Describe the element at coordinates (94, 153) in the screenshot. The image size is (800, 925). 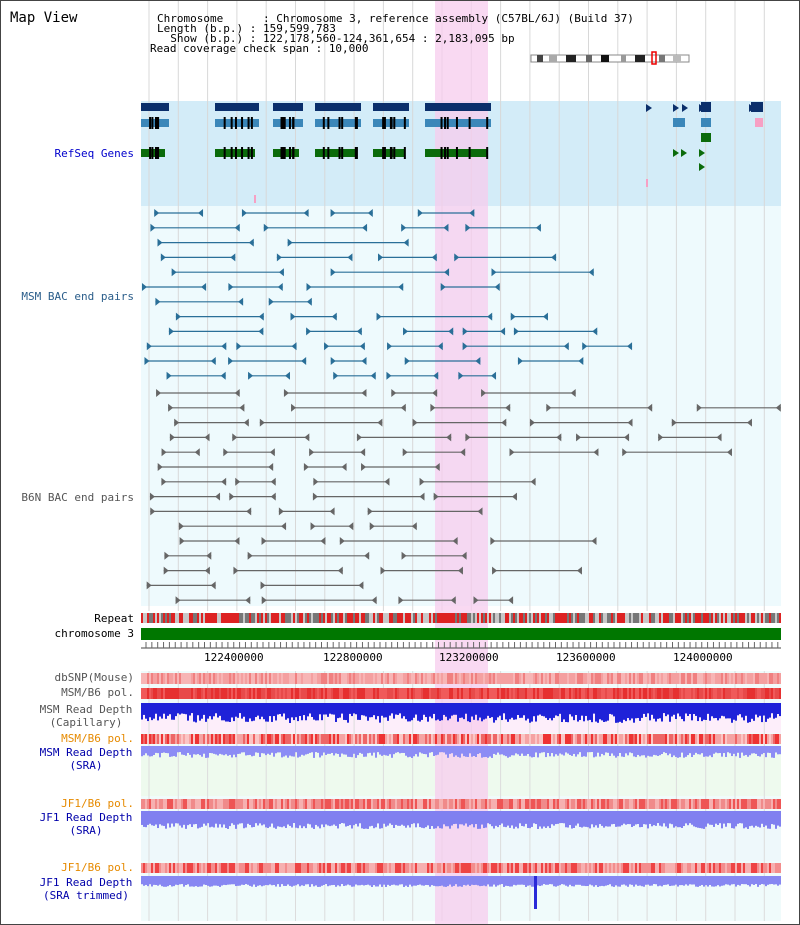
I see `refseq-genes-label: RefSeq Genes` at that location.